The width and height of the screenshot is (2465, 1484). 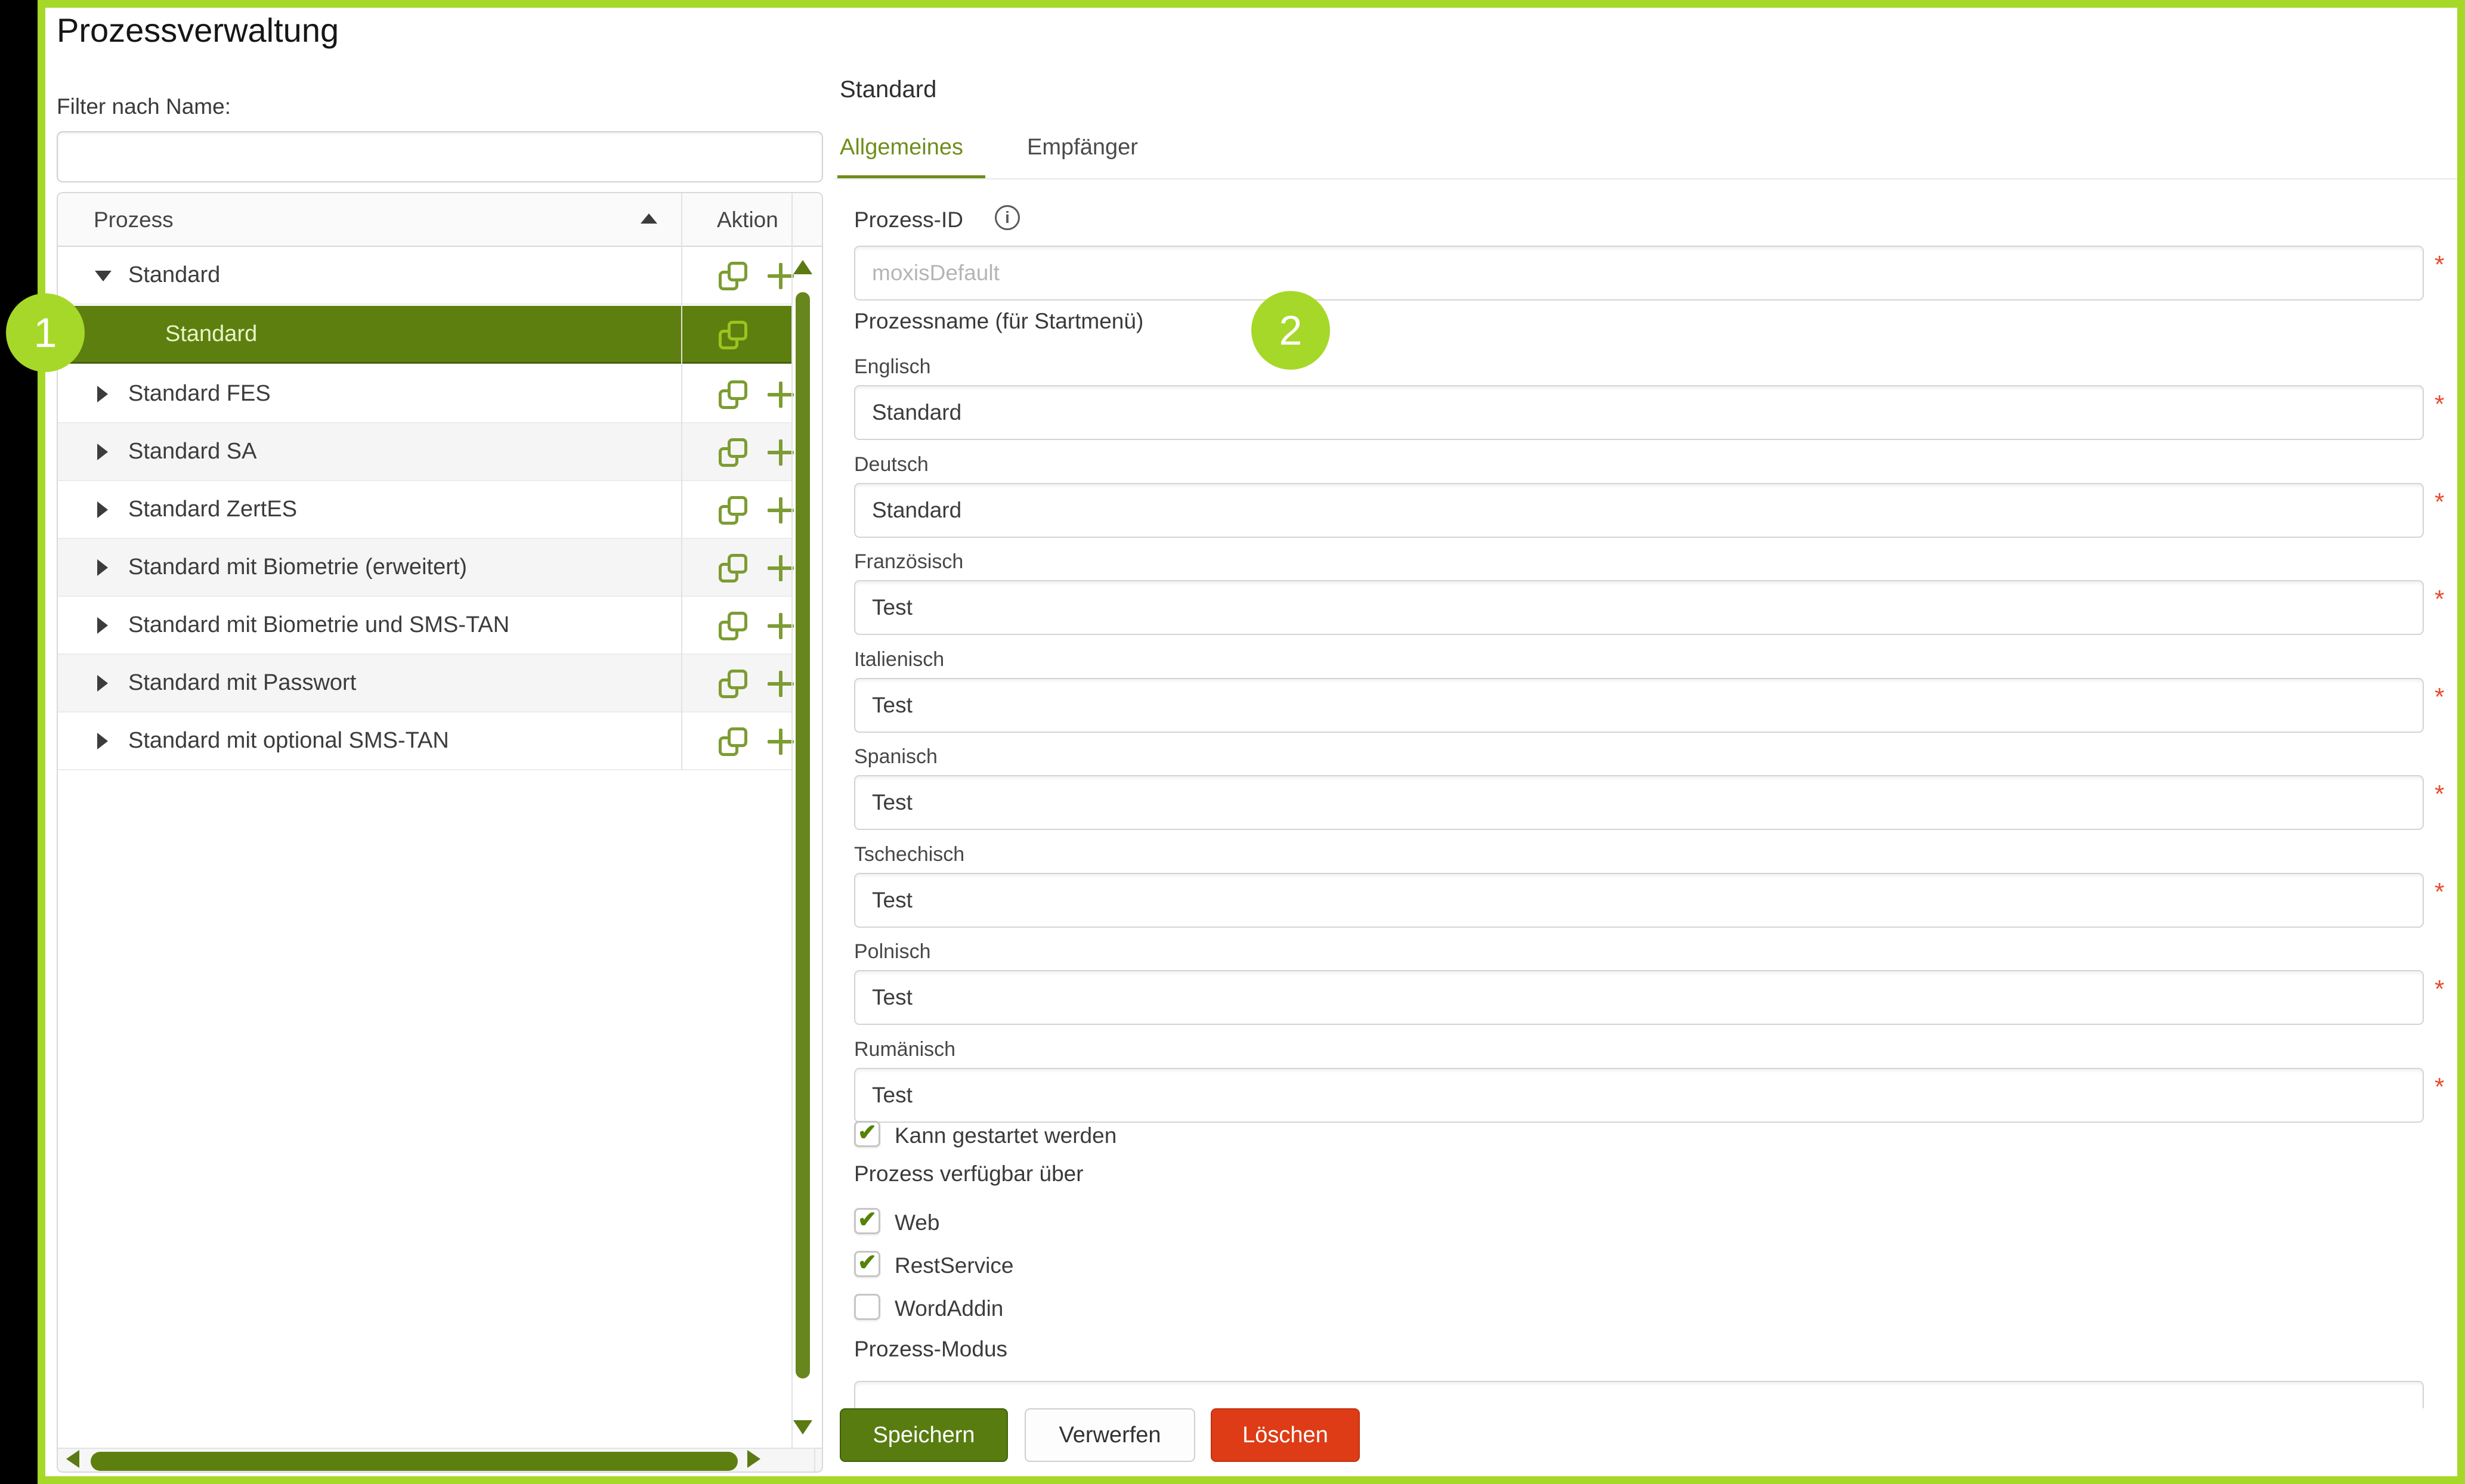 I want to click on table-row: Standard SA, so click(x=426, y=452).